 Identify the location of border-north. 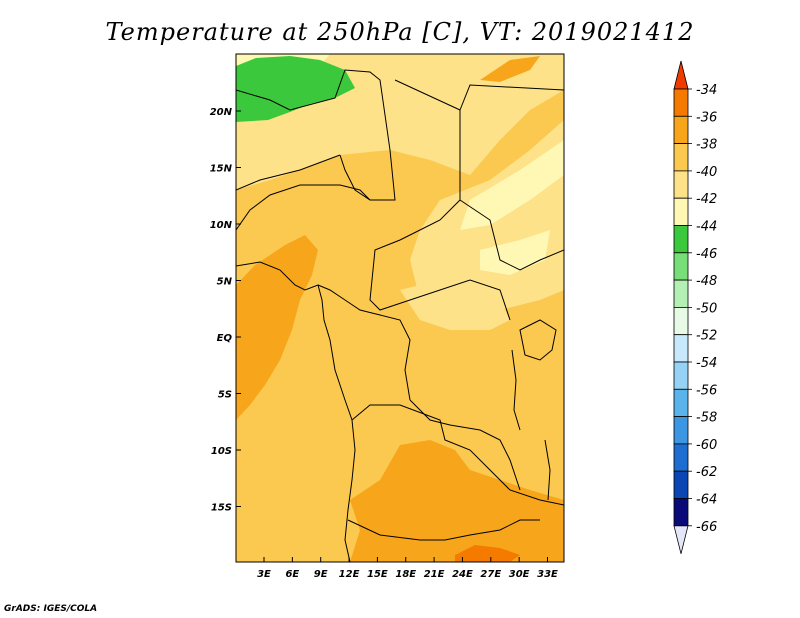
(316, 135).